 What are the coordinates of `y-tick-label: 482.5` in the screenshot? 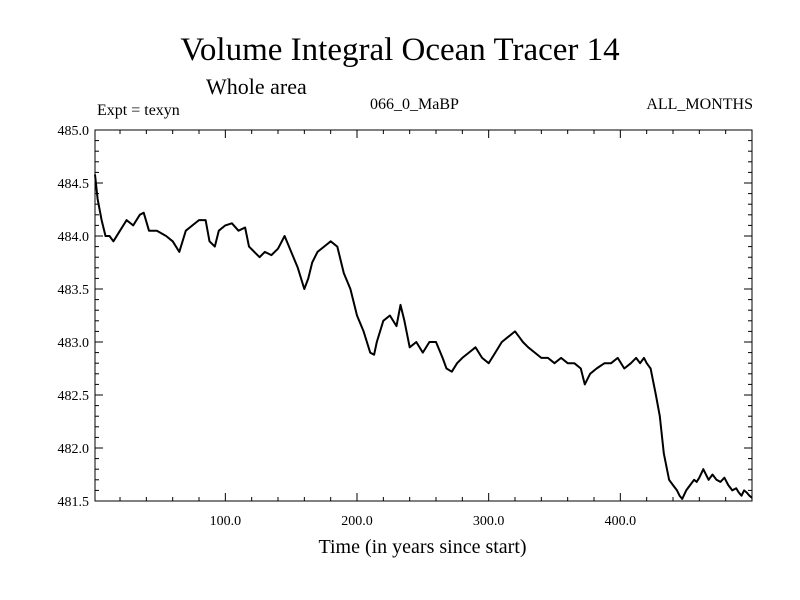 It's located at (74, 396).